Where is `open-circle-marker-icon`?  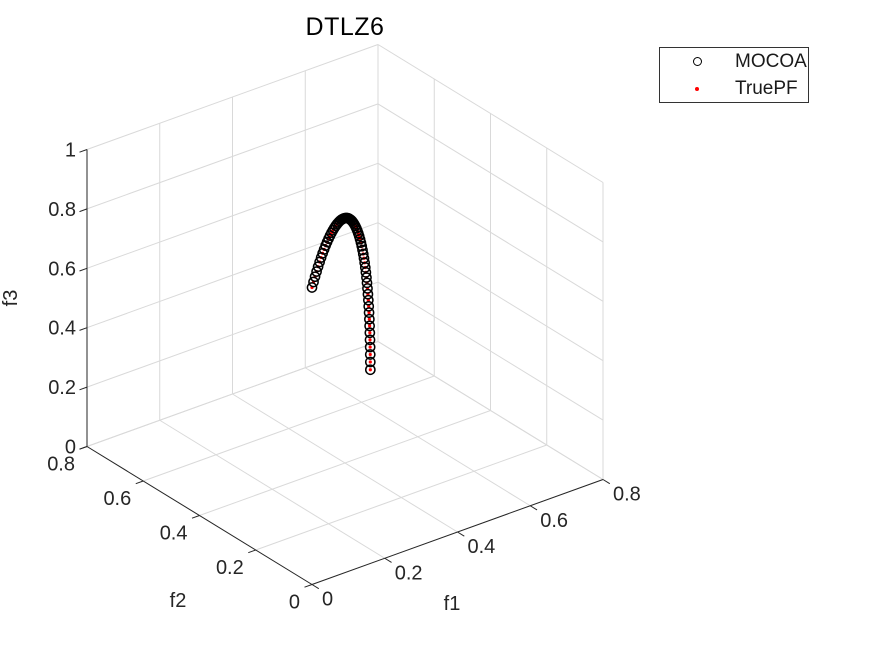
open-circle-marker-icon is located at coordinates (697, 61).